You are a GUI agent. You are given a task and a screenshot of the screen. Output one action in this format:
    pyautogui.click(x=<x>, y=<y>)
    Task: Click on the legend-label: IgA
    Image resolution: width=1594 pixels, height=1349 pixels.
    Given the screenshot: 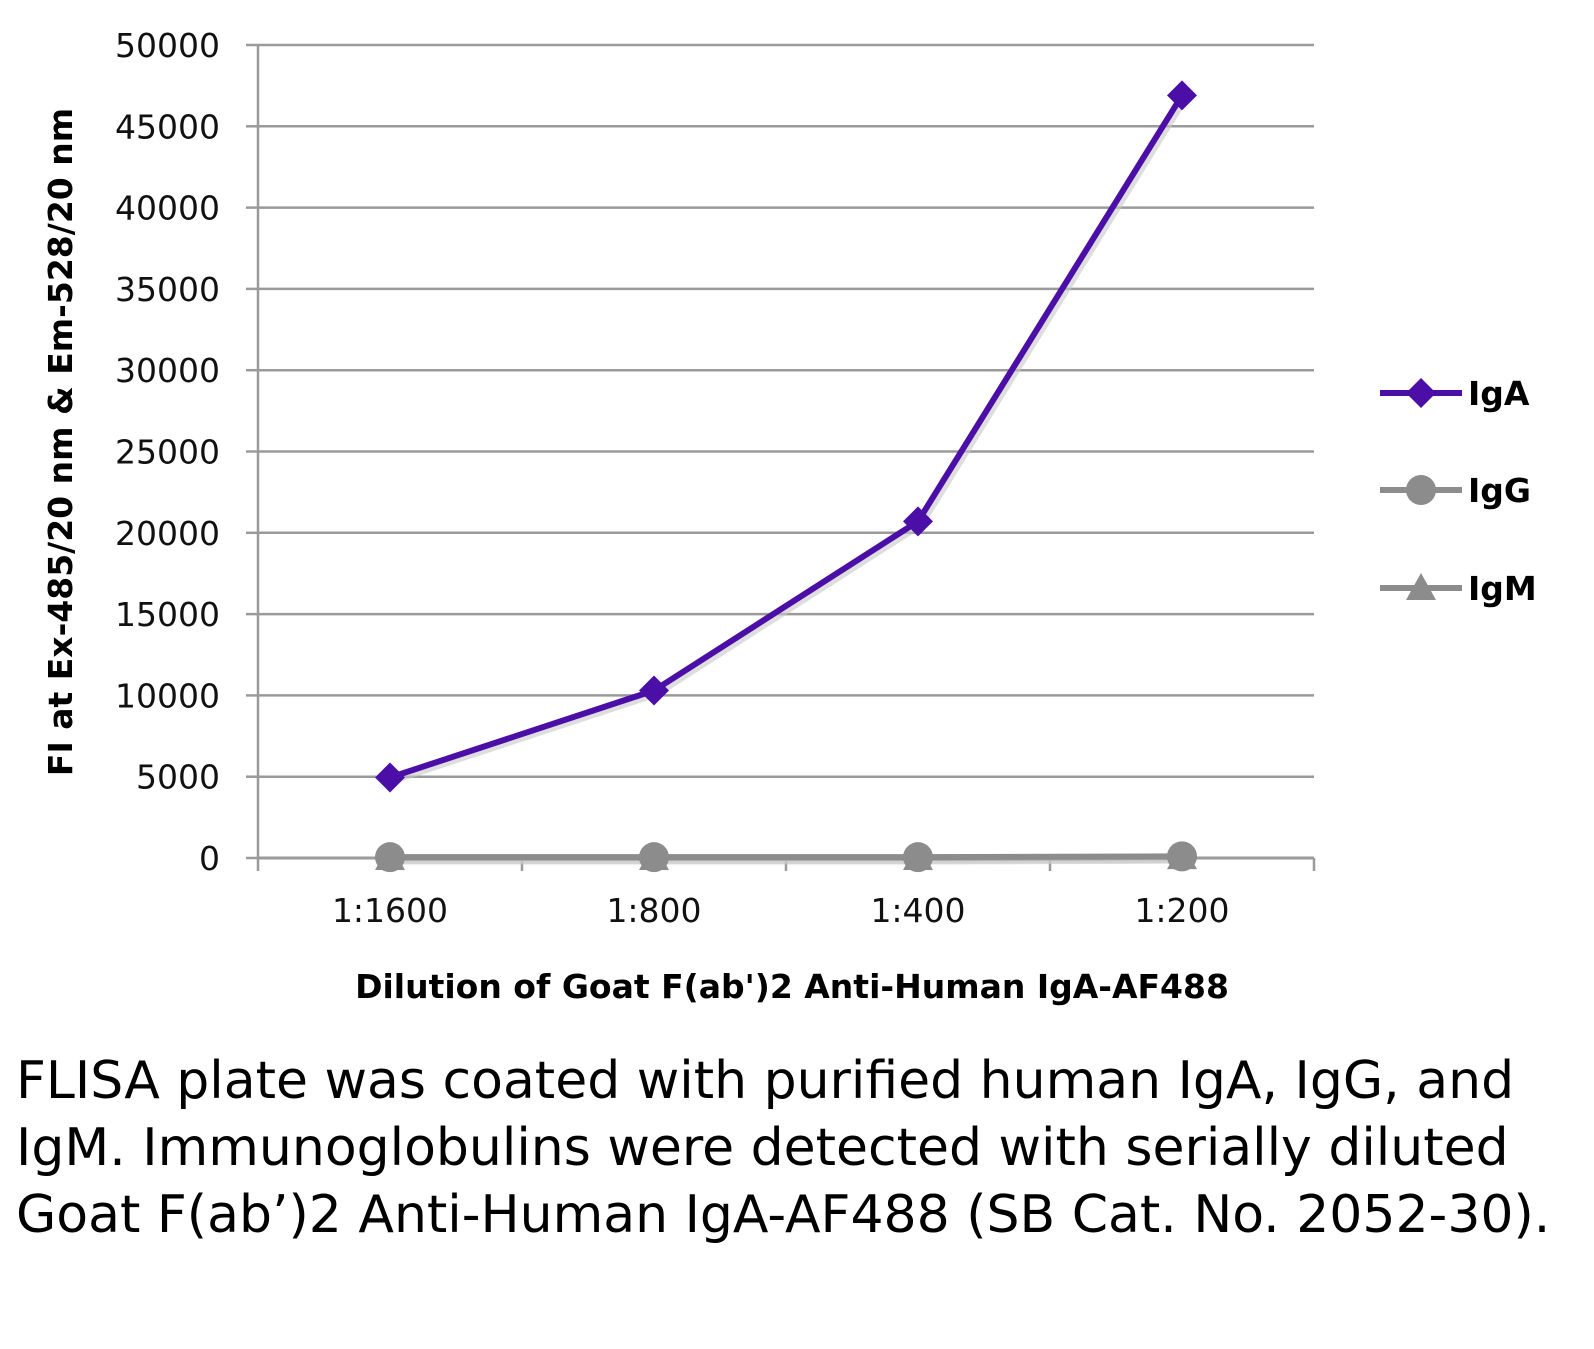 What is the action you would take?
    pyautogui.click(x=1499, y=393)
    